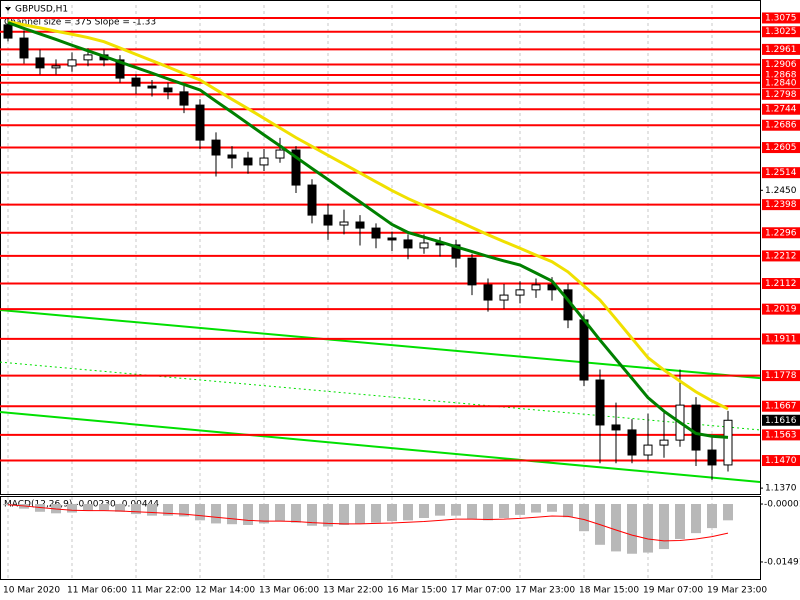  I want to click on level-label: 1.1470, so click(781, 461).